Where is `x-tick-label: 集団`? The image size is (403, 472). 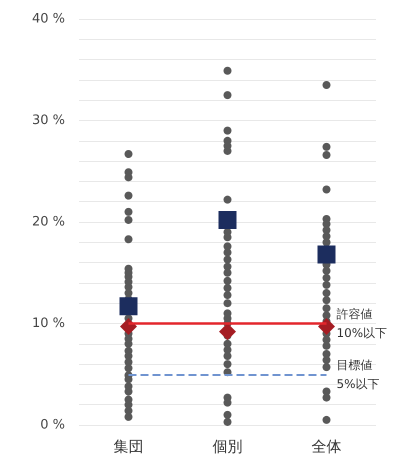
x-tick-label: 集団 is located at coordinates (129, 447).